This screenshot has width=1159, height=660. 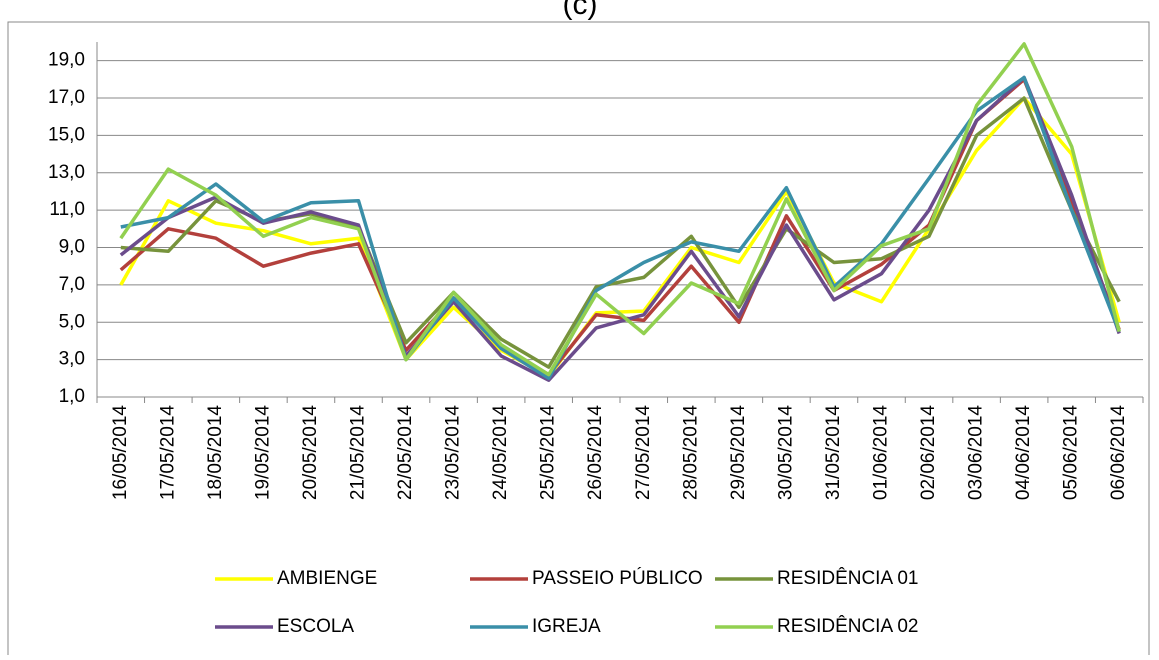 I want to click on x-tick-label: 28/05/2014, so click(x=690, y=453).